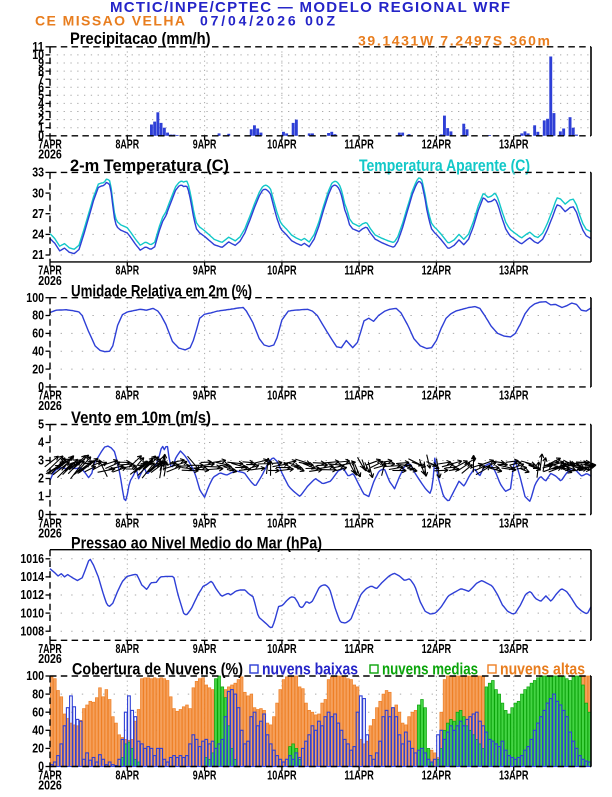  Describe the element at coordinates (38, 234) in the screenshot. I see `svg-text: 24` at that location.